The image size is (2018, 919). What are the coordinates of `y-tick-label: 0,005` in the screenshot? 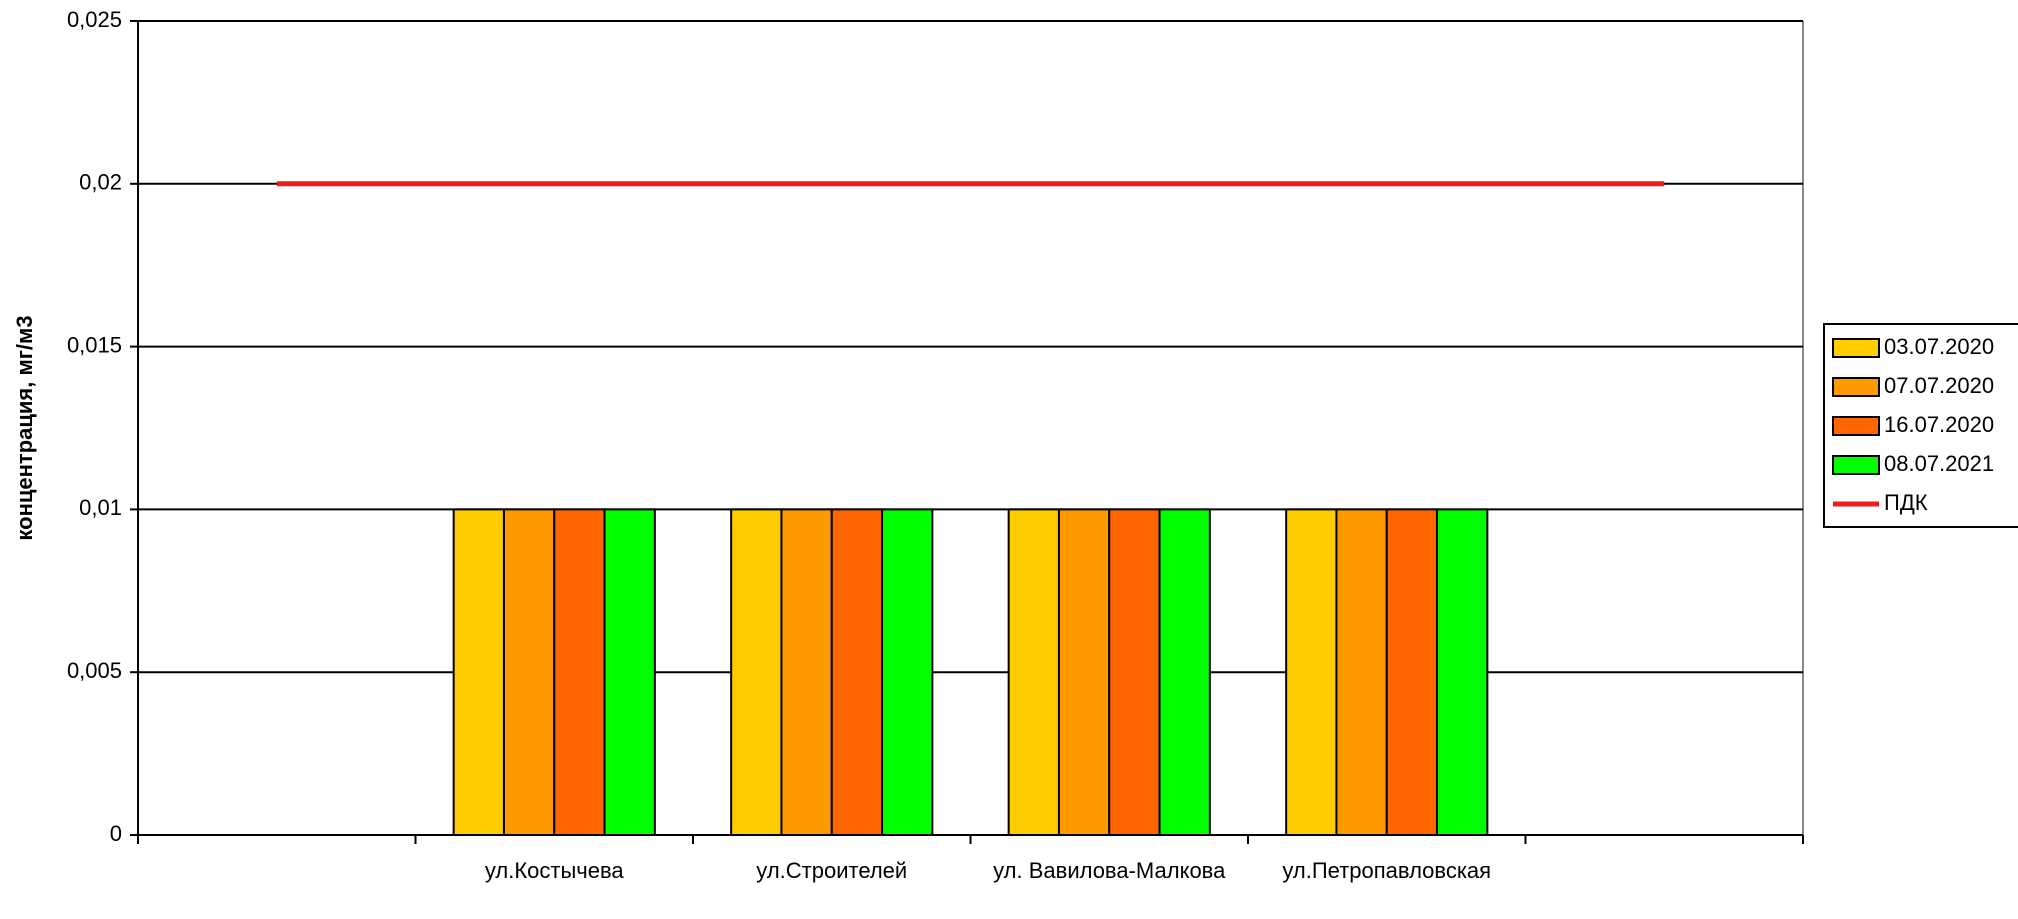 It's located at (94, 670).